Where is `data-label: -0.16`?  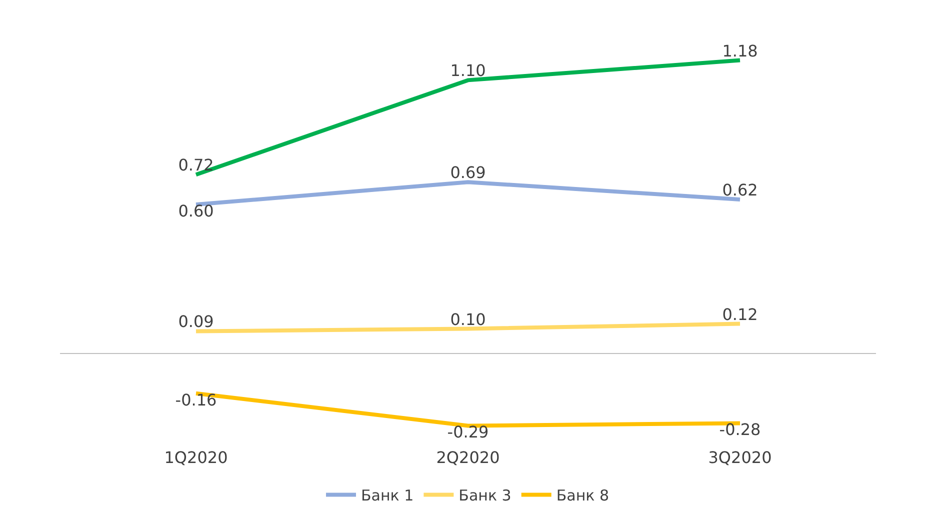
data-label: -0.16 is located at coordinates (196, 400).